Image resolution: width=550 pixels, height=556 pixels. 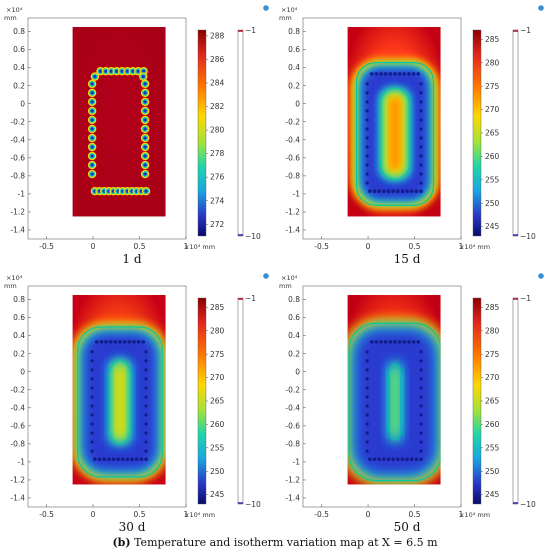 What do you see at coordinates (541, 8) in the screenshot?
I see `camera-icon` at bounding box center [541, 8].